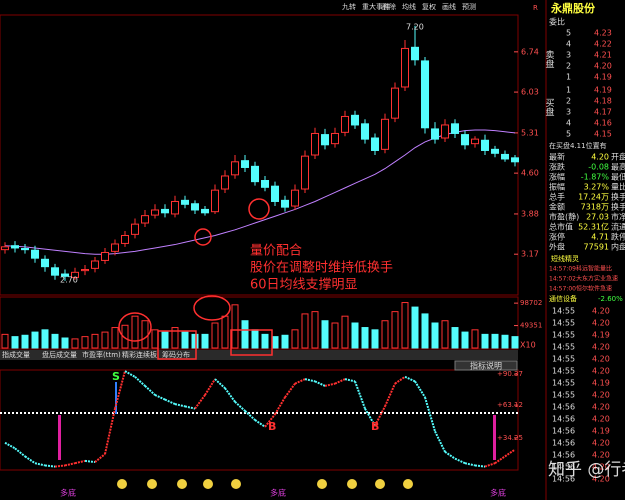  I want to click on stat-value: 4.71, so click(600, 237).